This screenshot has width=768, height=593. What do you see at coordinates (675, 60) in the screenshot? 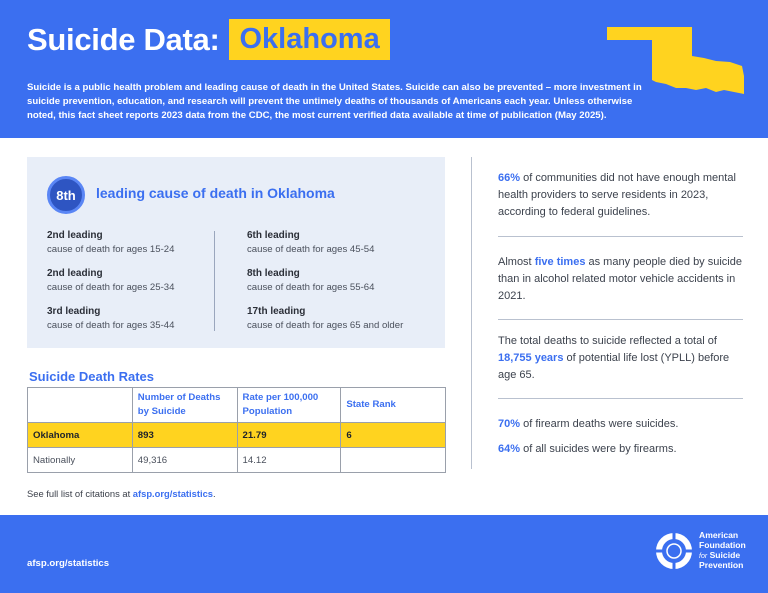
I see `oklahoma-map-icon` at bounding box center [675, 60].